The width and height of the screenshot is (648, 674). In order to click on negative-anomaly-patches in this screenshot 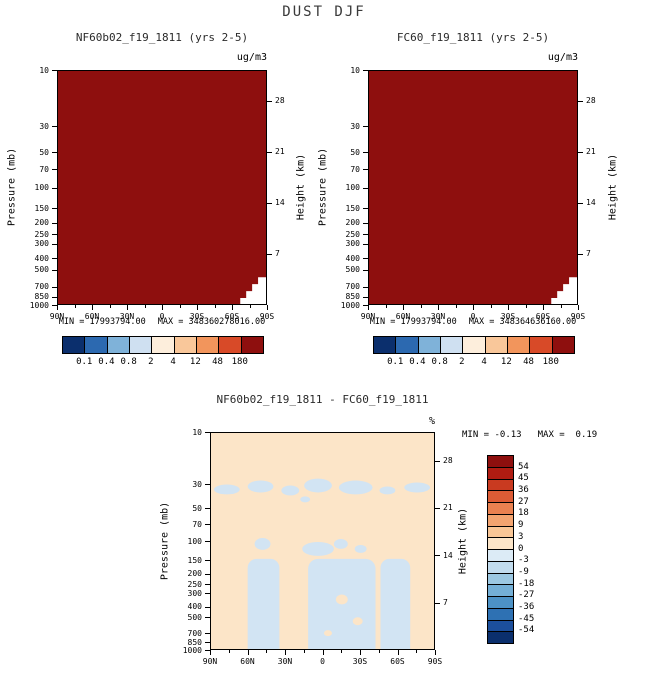, I will do `click(322, 563)`.